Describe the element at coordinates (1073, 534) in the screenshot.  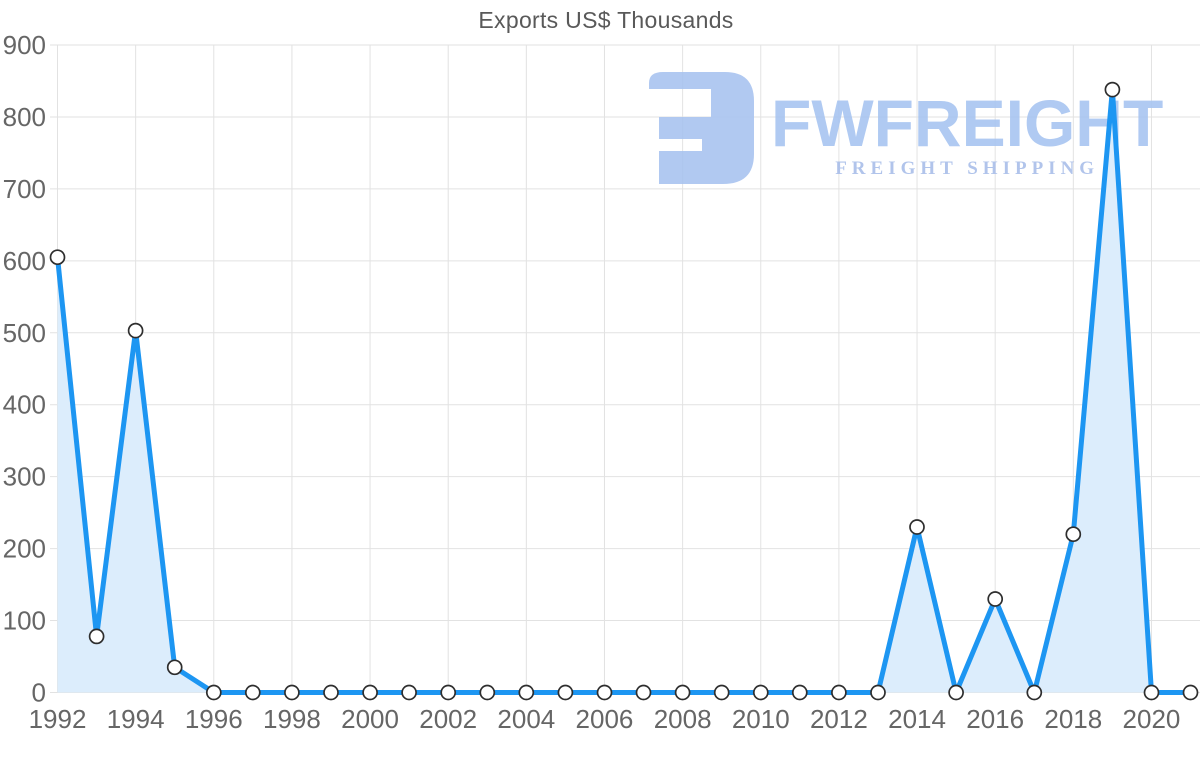
I see `data-point-2018` at that location.